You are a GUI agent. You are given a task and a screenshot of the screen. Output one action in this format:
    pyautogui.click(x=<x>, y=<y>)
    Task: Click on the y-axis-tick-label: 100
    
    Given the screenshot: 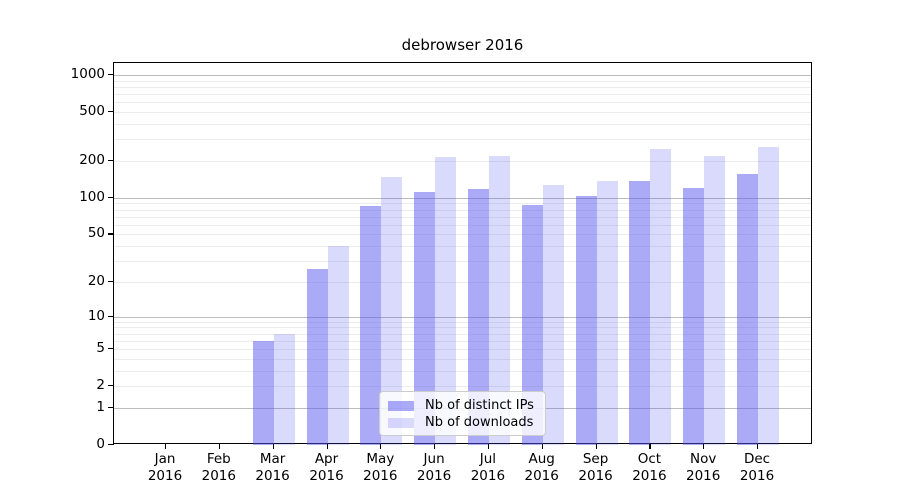 What is the action you would take?
    pyautogui.click(x=92, y=196)
    